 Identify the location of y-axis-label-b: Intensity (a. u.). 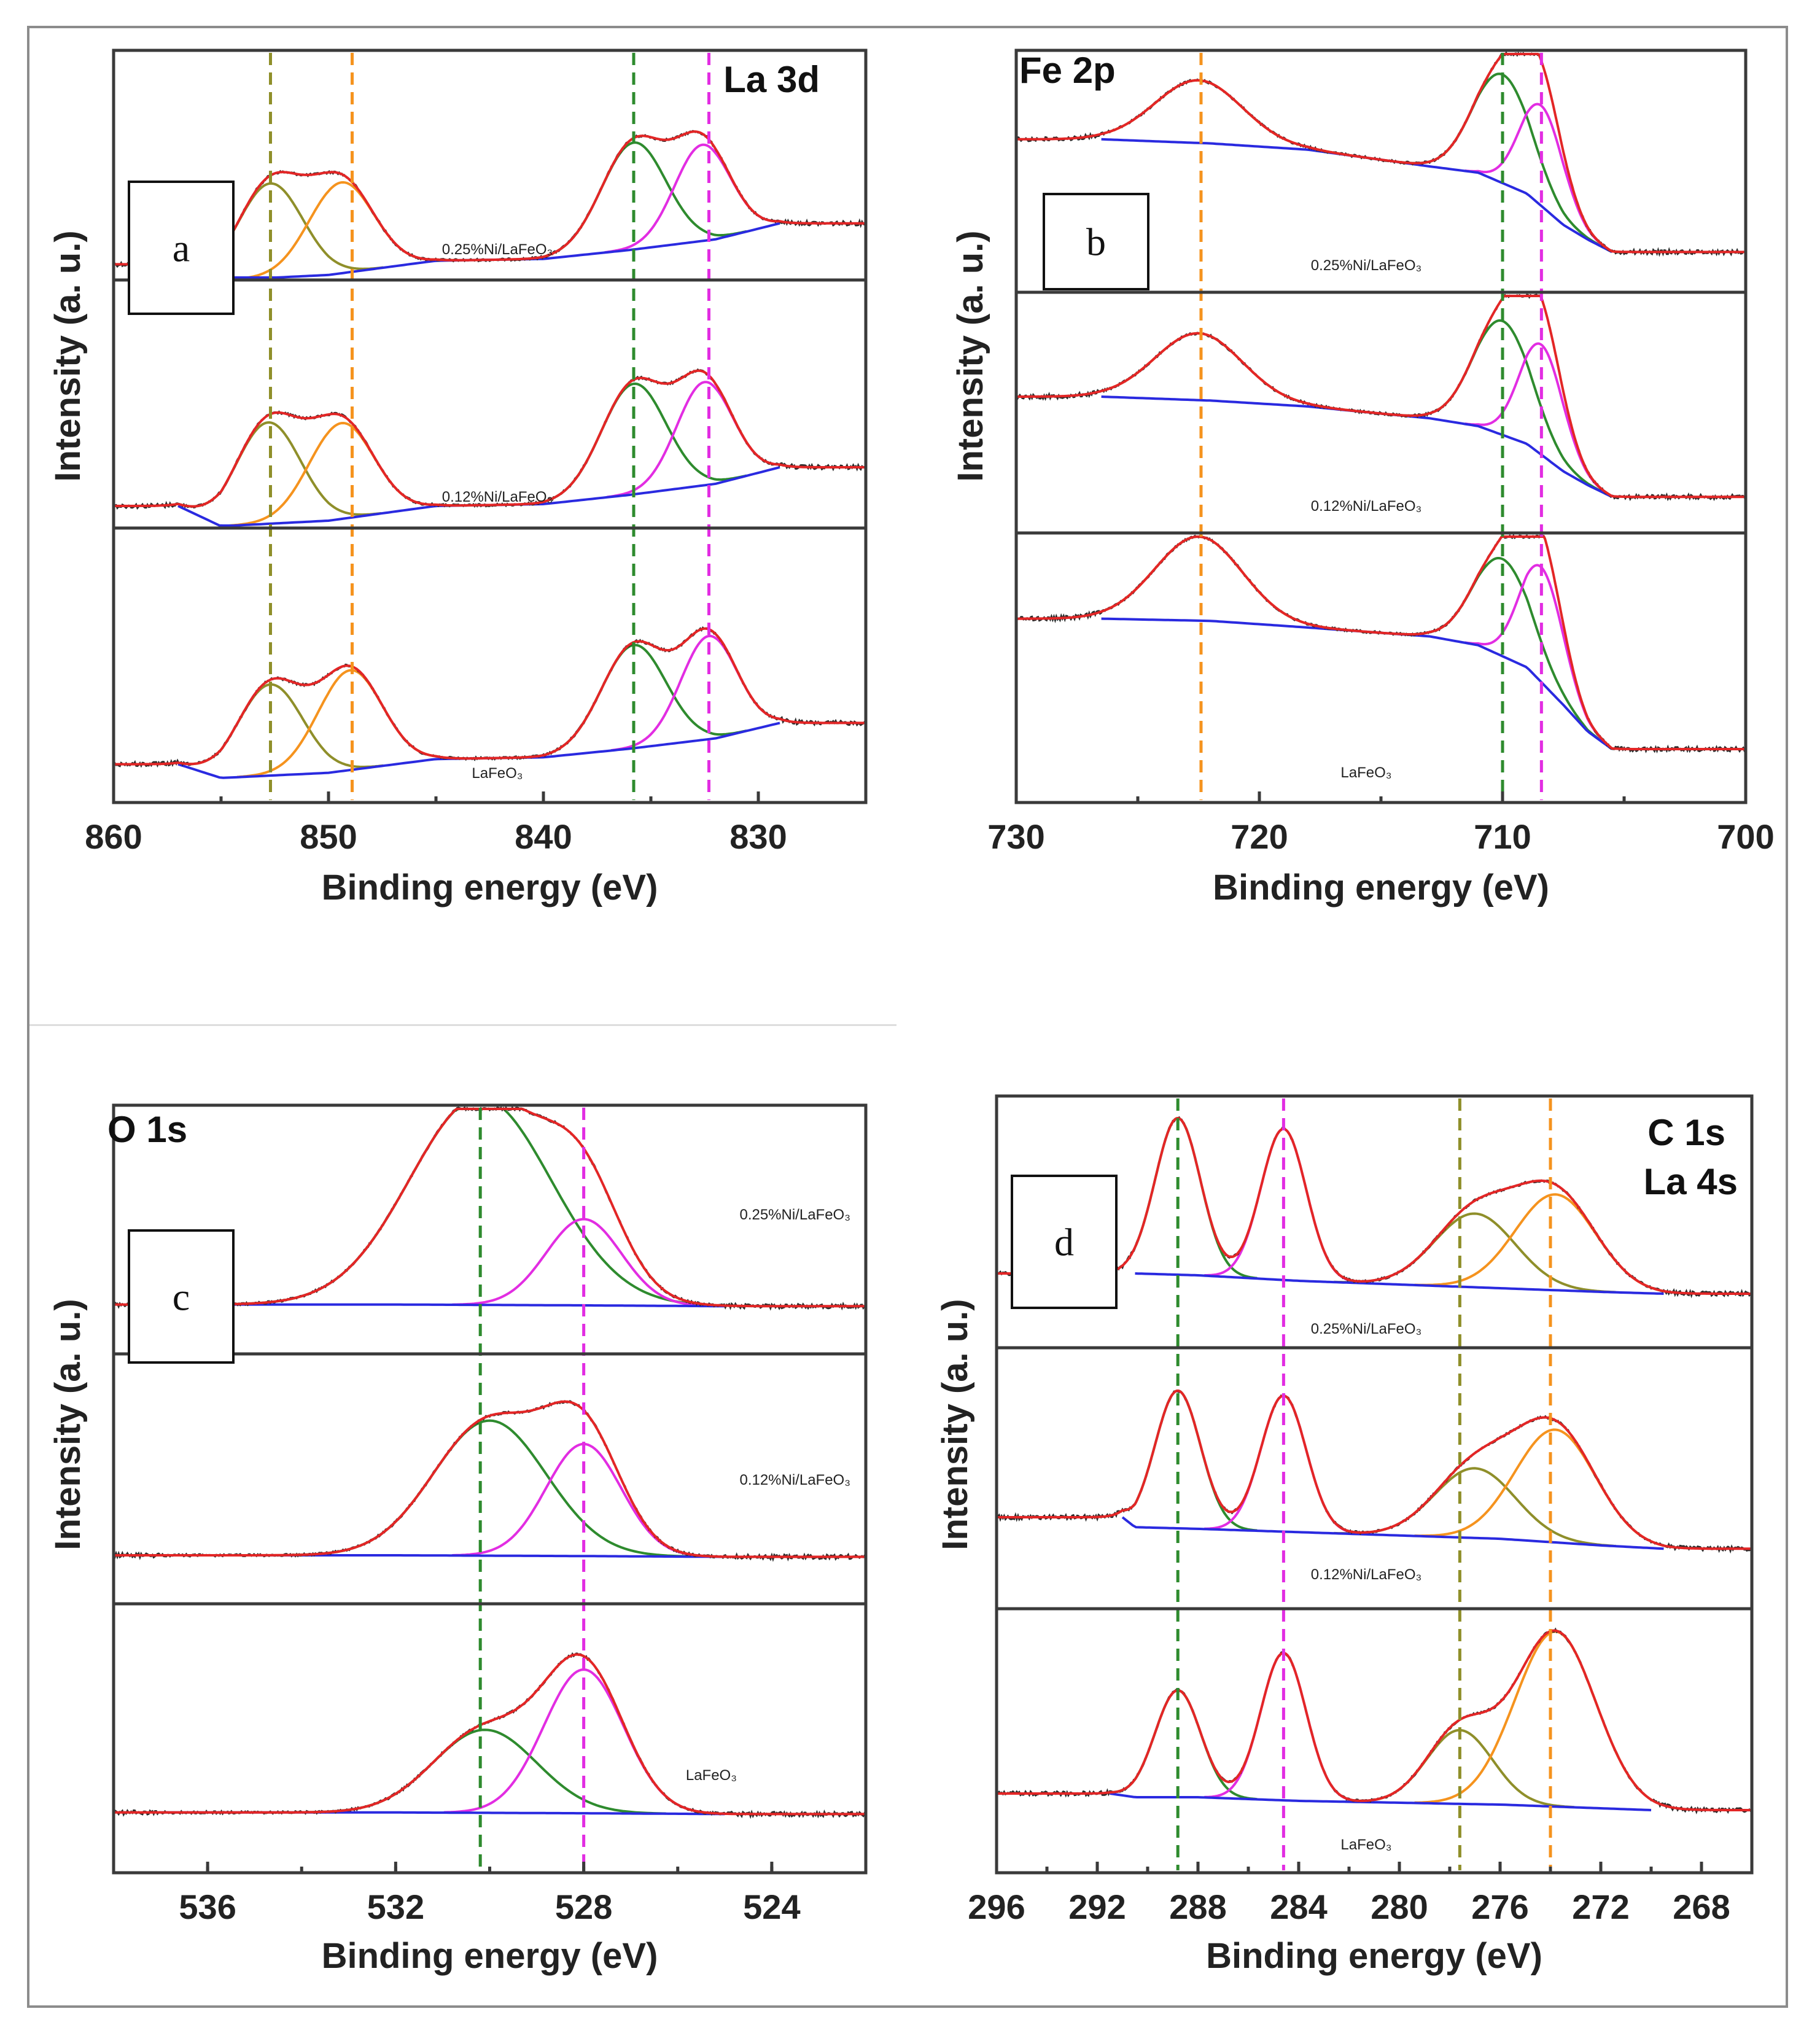
(971, 355).